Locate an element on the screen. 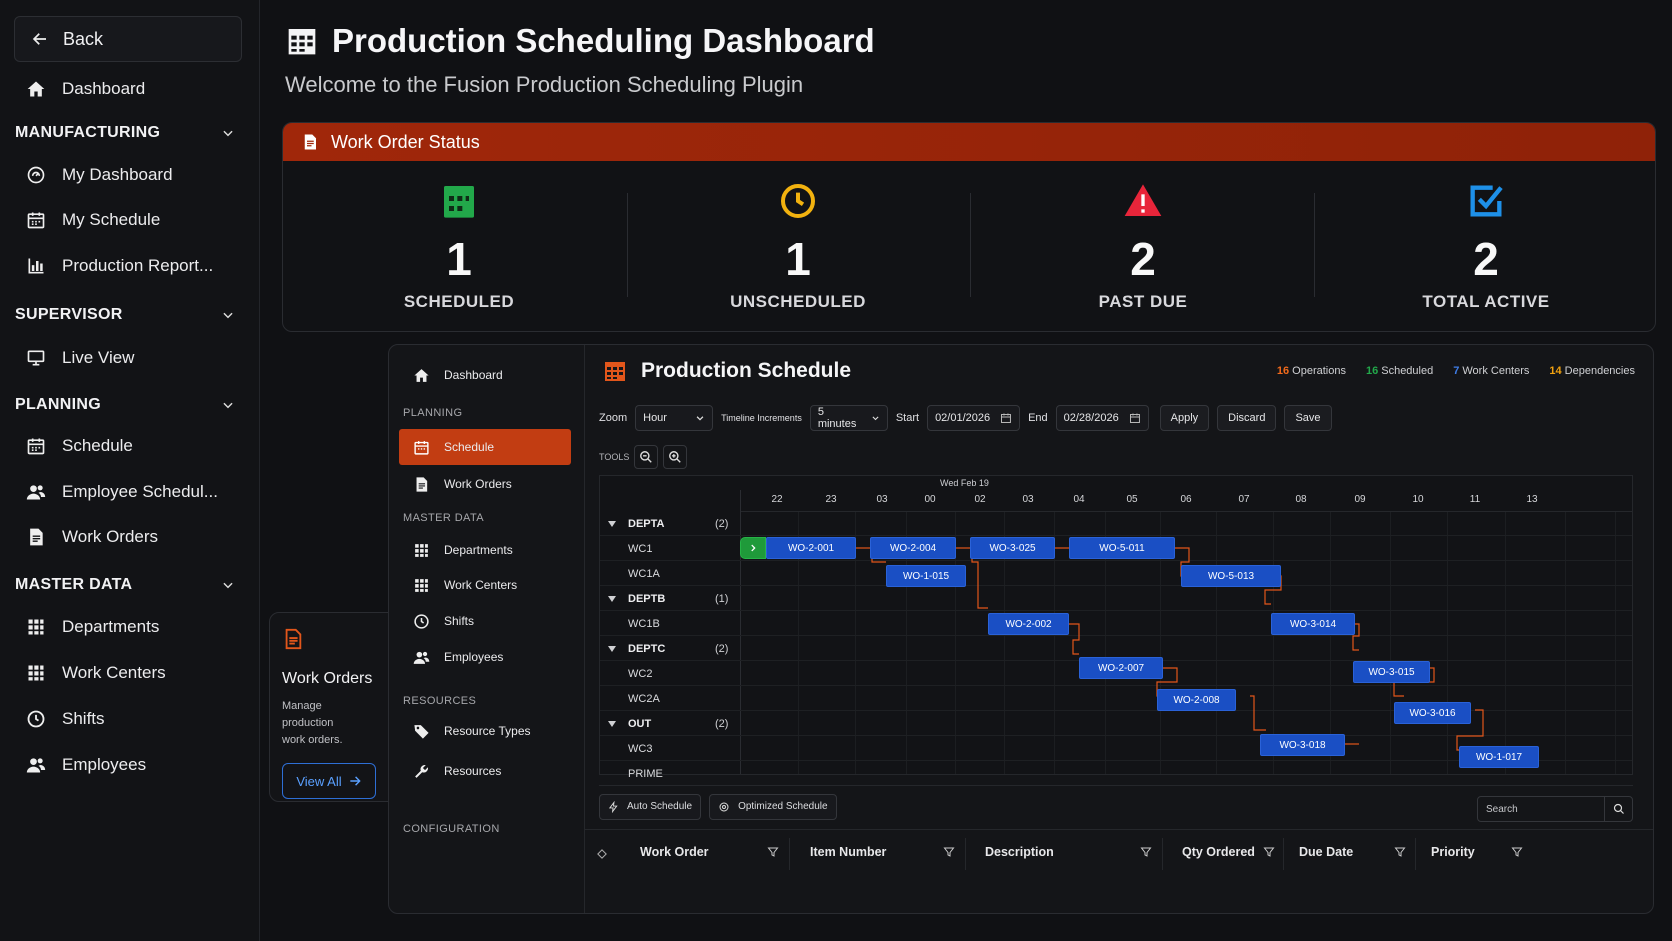 The height and width of the screenshot is (941, 1672). search-input: Search is located at coordinates (1555, 809).